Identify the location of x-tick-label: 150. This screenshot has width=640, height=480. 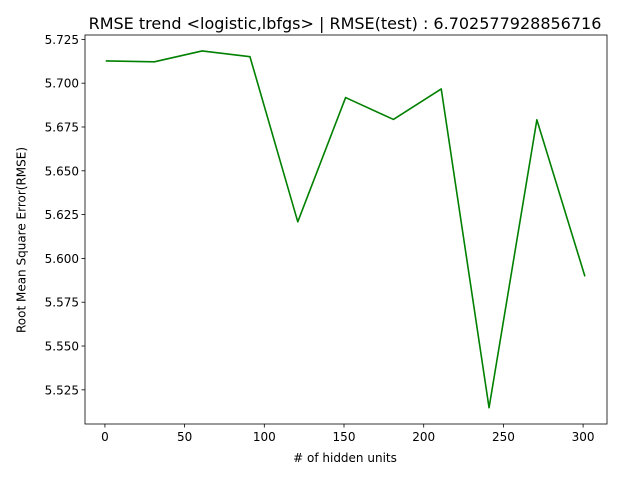
(344, 437).